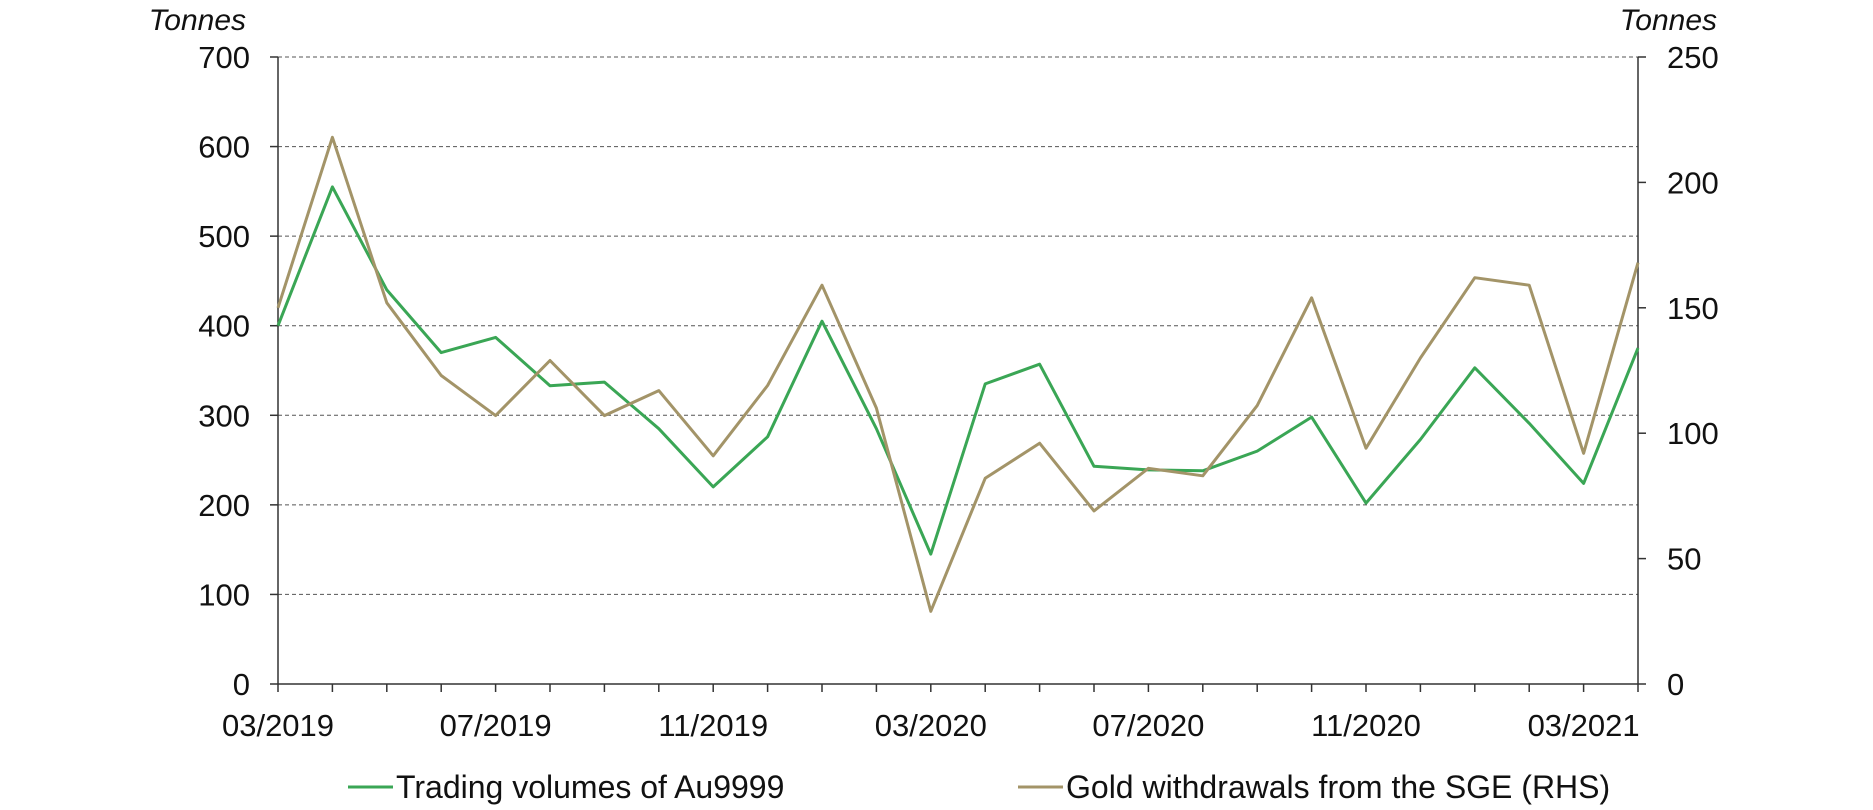  What do you see at coordinates (224, 415) in the screenshot?
I see `left-tick-label: 300` at bounding box center [224, 415].